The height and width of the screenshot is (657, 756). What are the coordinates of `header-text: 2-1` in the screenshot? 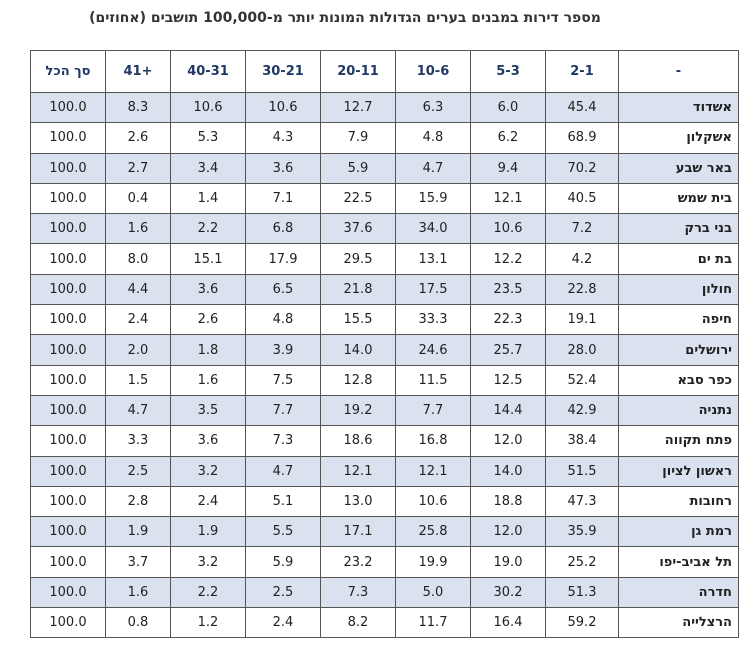 It's located at (582, 71).